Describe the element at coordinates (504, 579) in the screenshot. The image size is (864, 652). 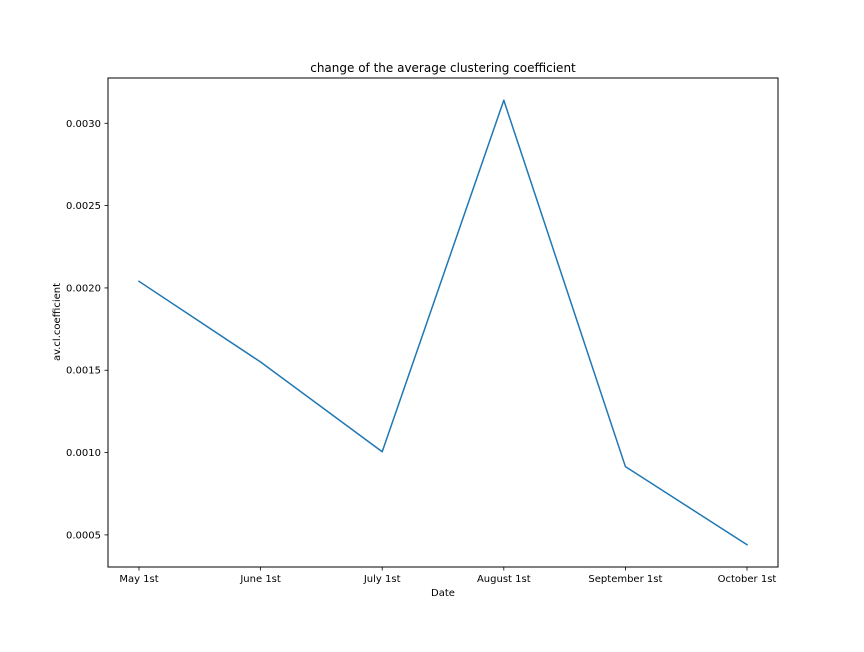
I see `x-tick-label: August 1st` at that location.